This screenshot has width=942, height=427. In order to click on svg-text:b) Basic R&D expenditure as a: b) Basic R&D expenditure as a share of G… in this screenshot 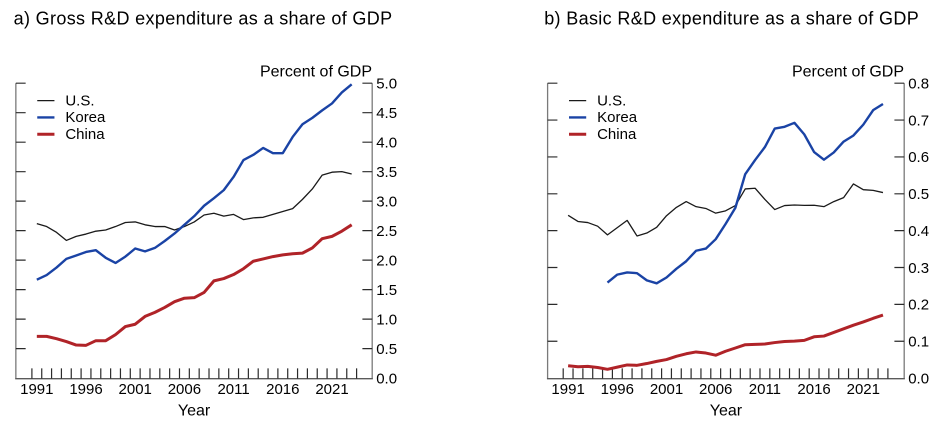, I will do `click(731, 19)`.